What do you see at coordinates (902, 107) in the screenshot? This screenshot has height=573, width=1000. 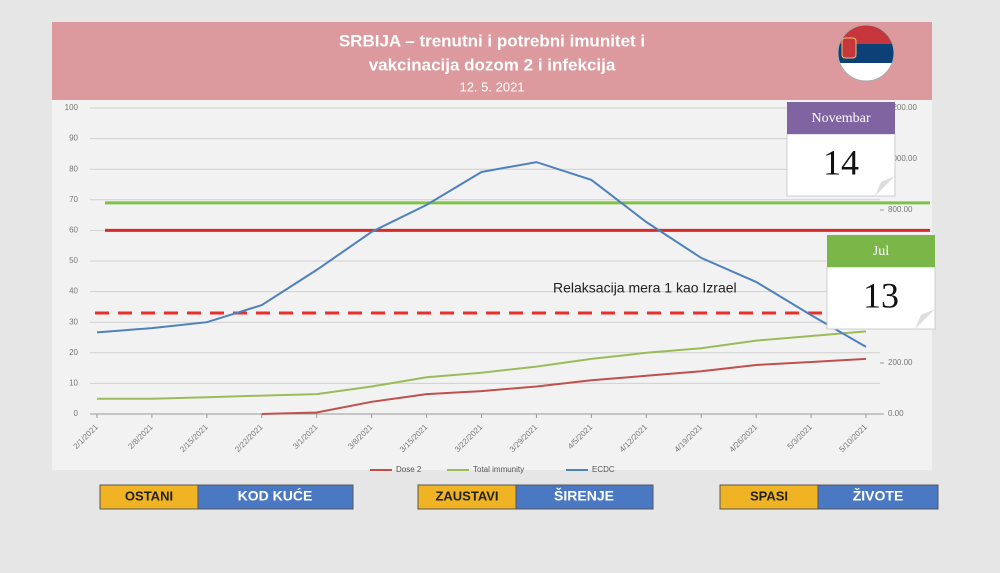 I see `y2-tick-label: 1200.00` at bounding box center [902, 107].